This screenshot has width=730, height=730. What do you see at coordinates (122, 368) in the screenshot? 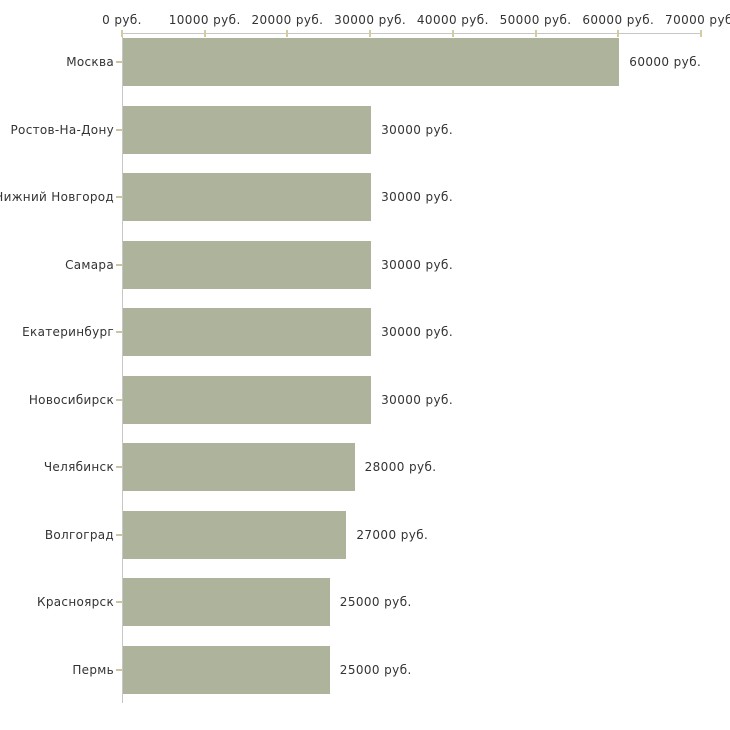
I see `y-axis-line` at bounding box center [122, 368].